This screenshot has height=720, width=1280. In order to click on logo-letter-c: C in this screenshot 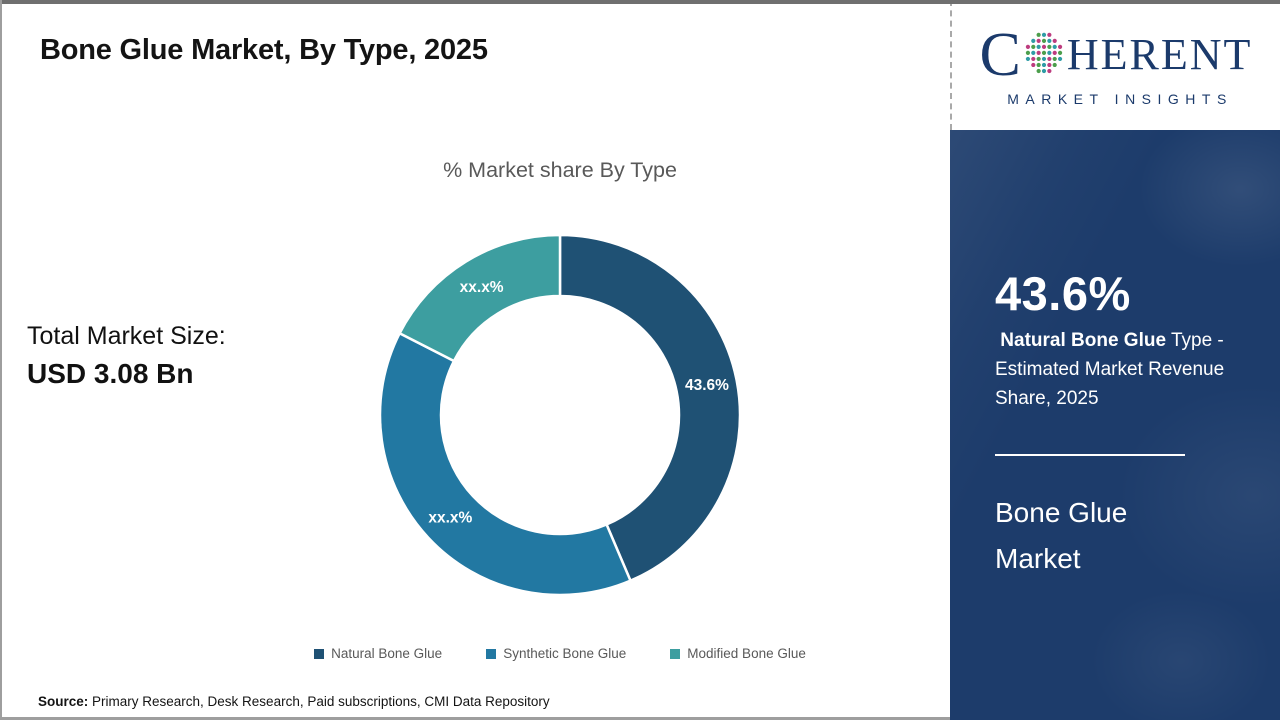, I will do `click(1000, 54)`.